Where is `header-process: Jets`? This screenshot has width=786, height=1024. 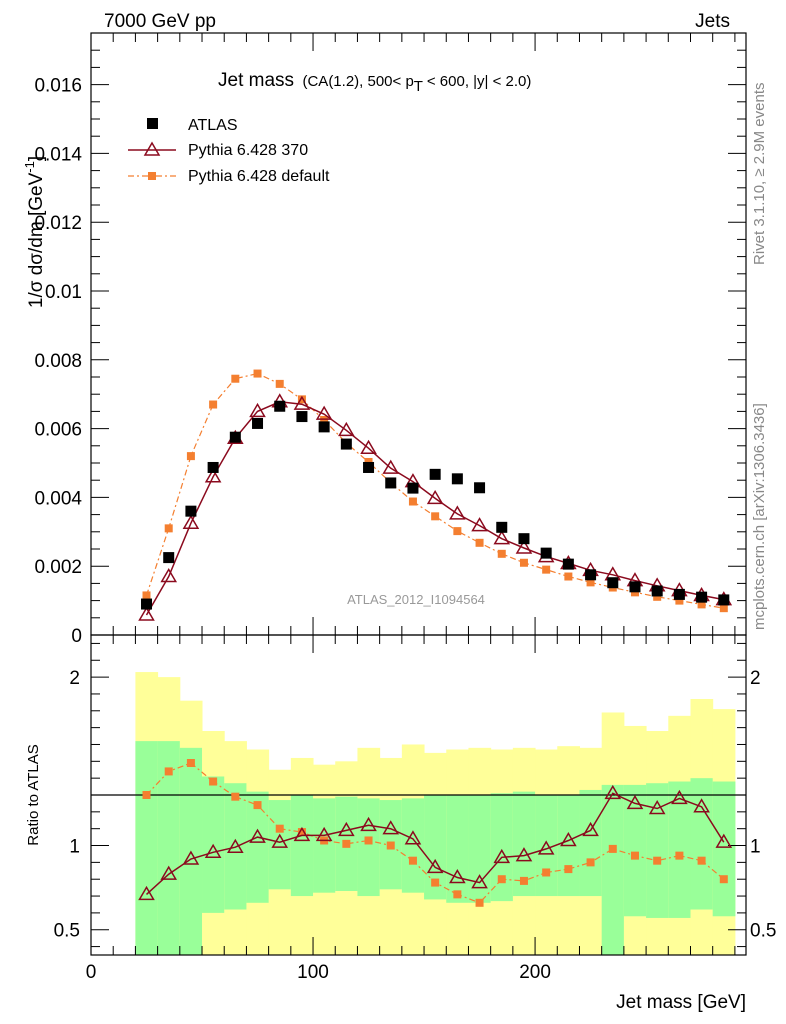
header-process: Jets is located at coordinates (712, 21).